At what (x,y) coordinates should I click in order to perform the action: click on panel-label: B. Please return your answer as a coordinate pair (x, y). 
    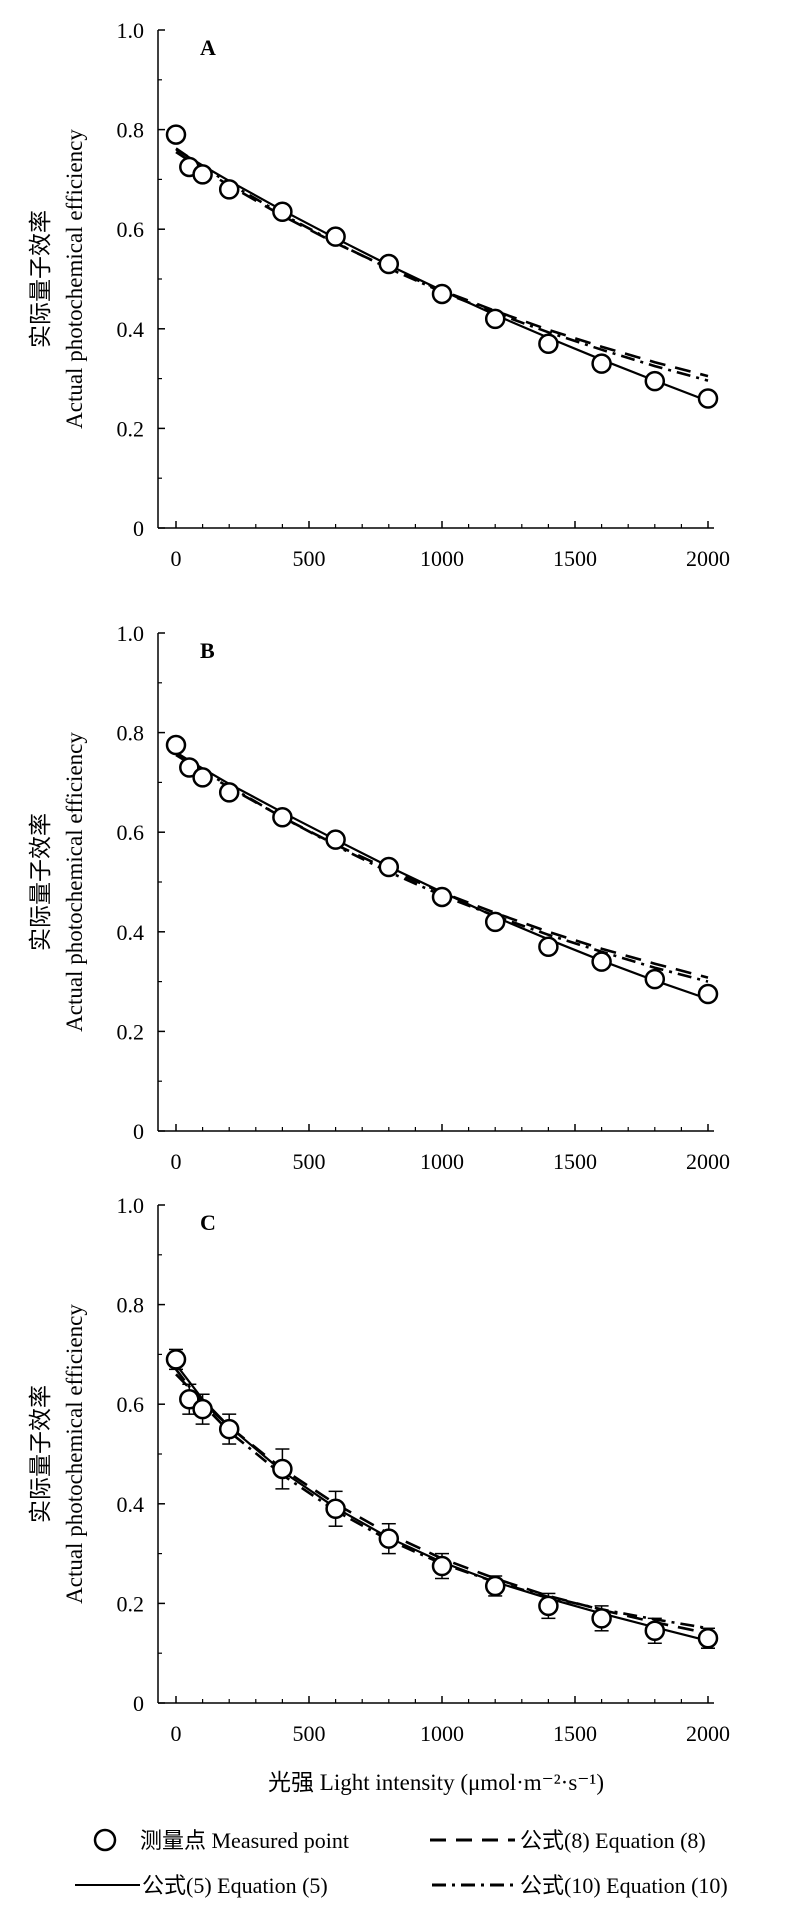
    Looking at the image, I should click on (207, 650).